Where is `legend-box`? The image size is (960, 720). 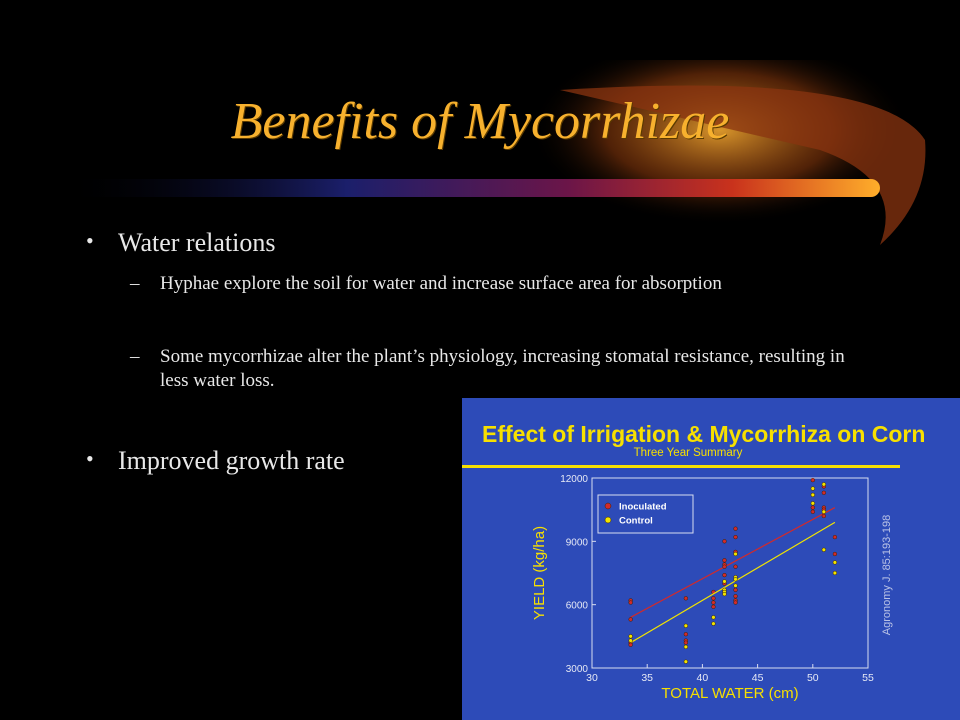 legend-box is located at coordinates (645, 514).